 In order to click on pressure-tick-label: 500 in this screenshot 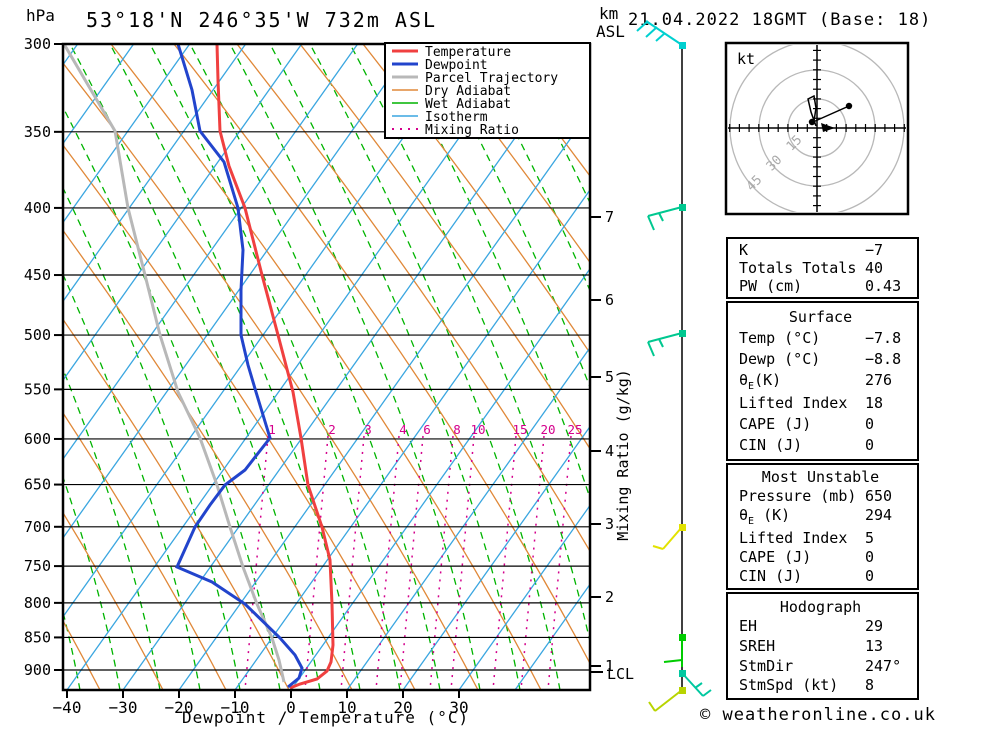, I will do `click(37, 335)`.